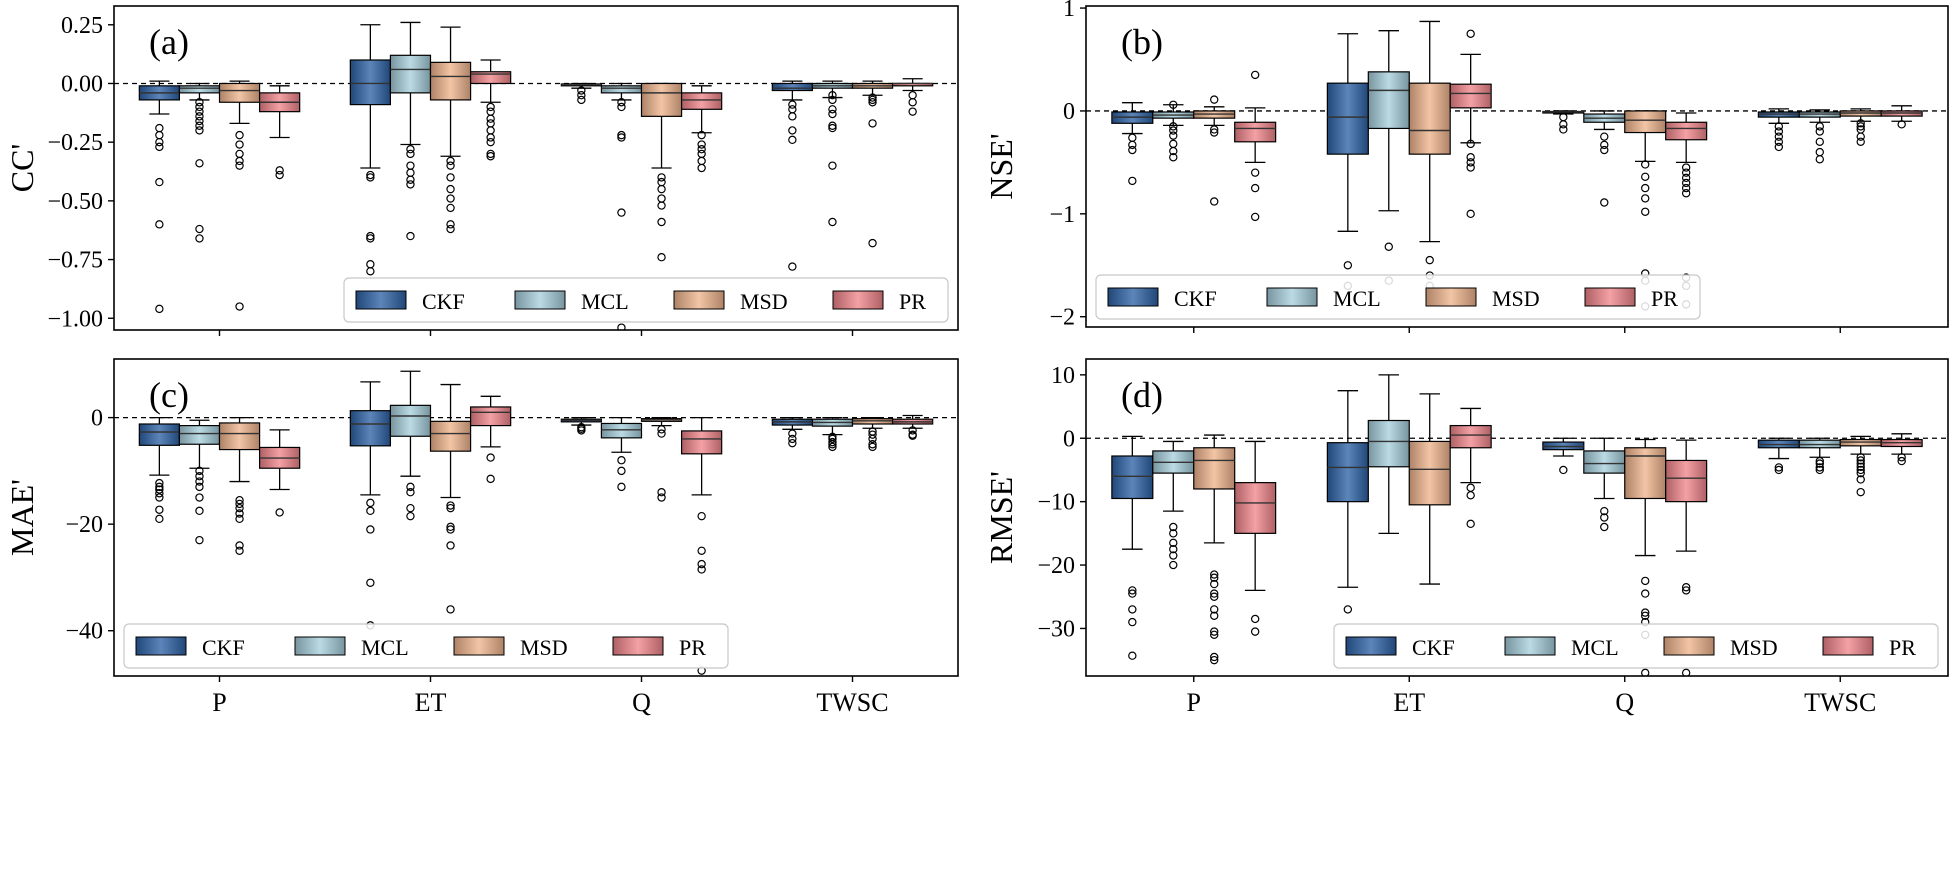  I want to click on y-axis-label: NSE', so click(1001, 166).